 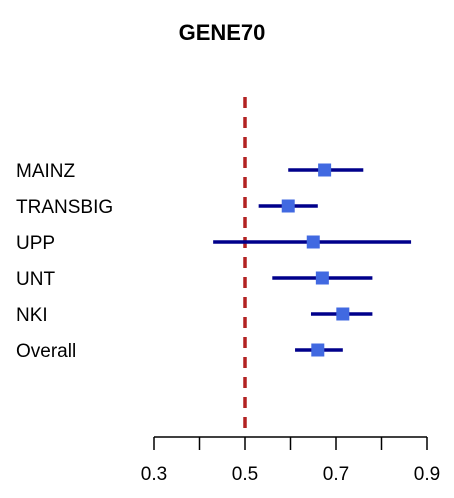 I want to click on row-label: MAINZ, so click(x=46, y=171).